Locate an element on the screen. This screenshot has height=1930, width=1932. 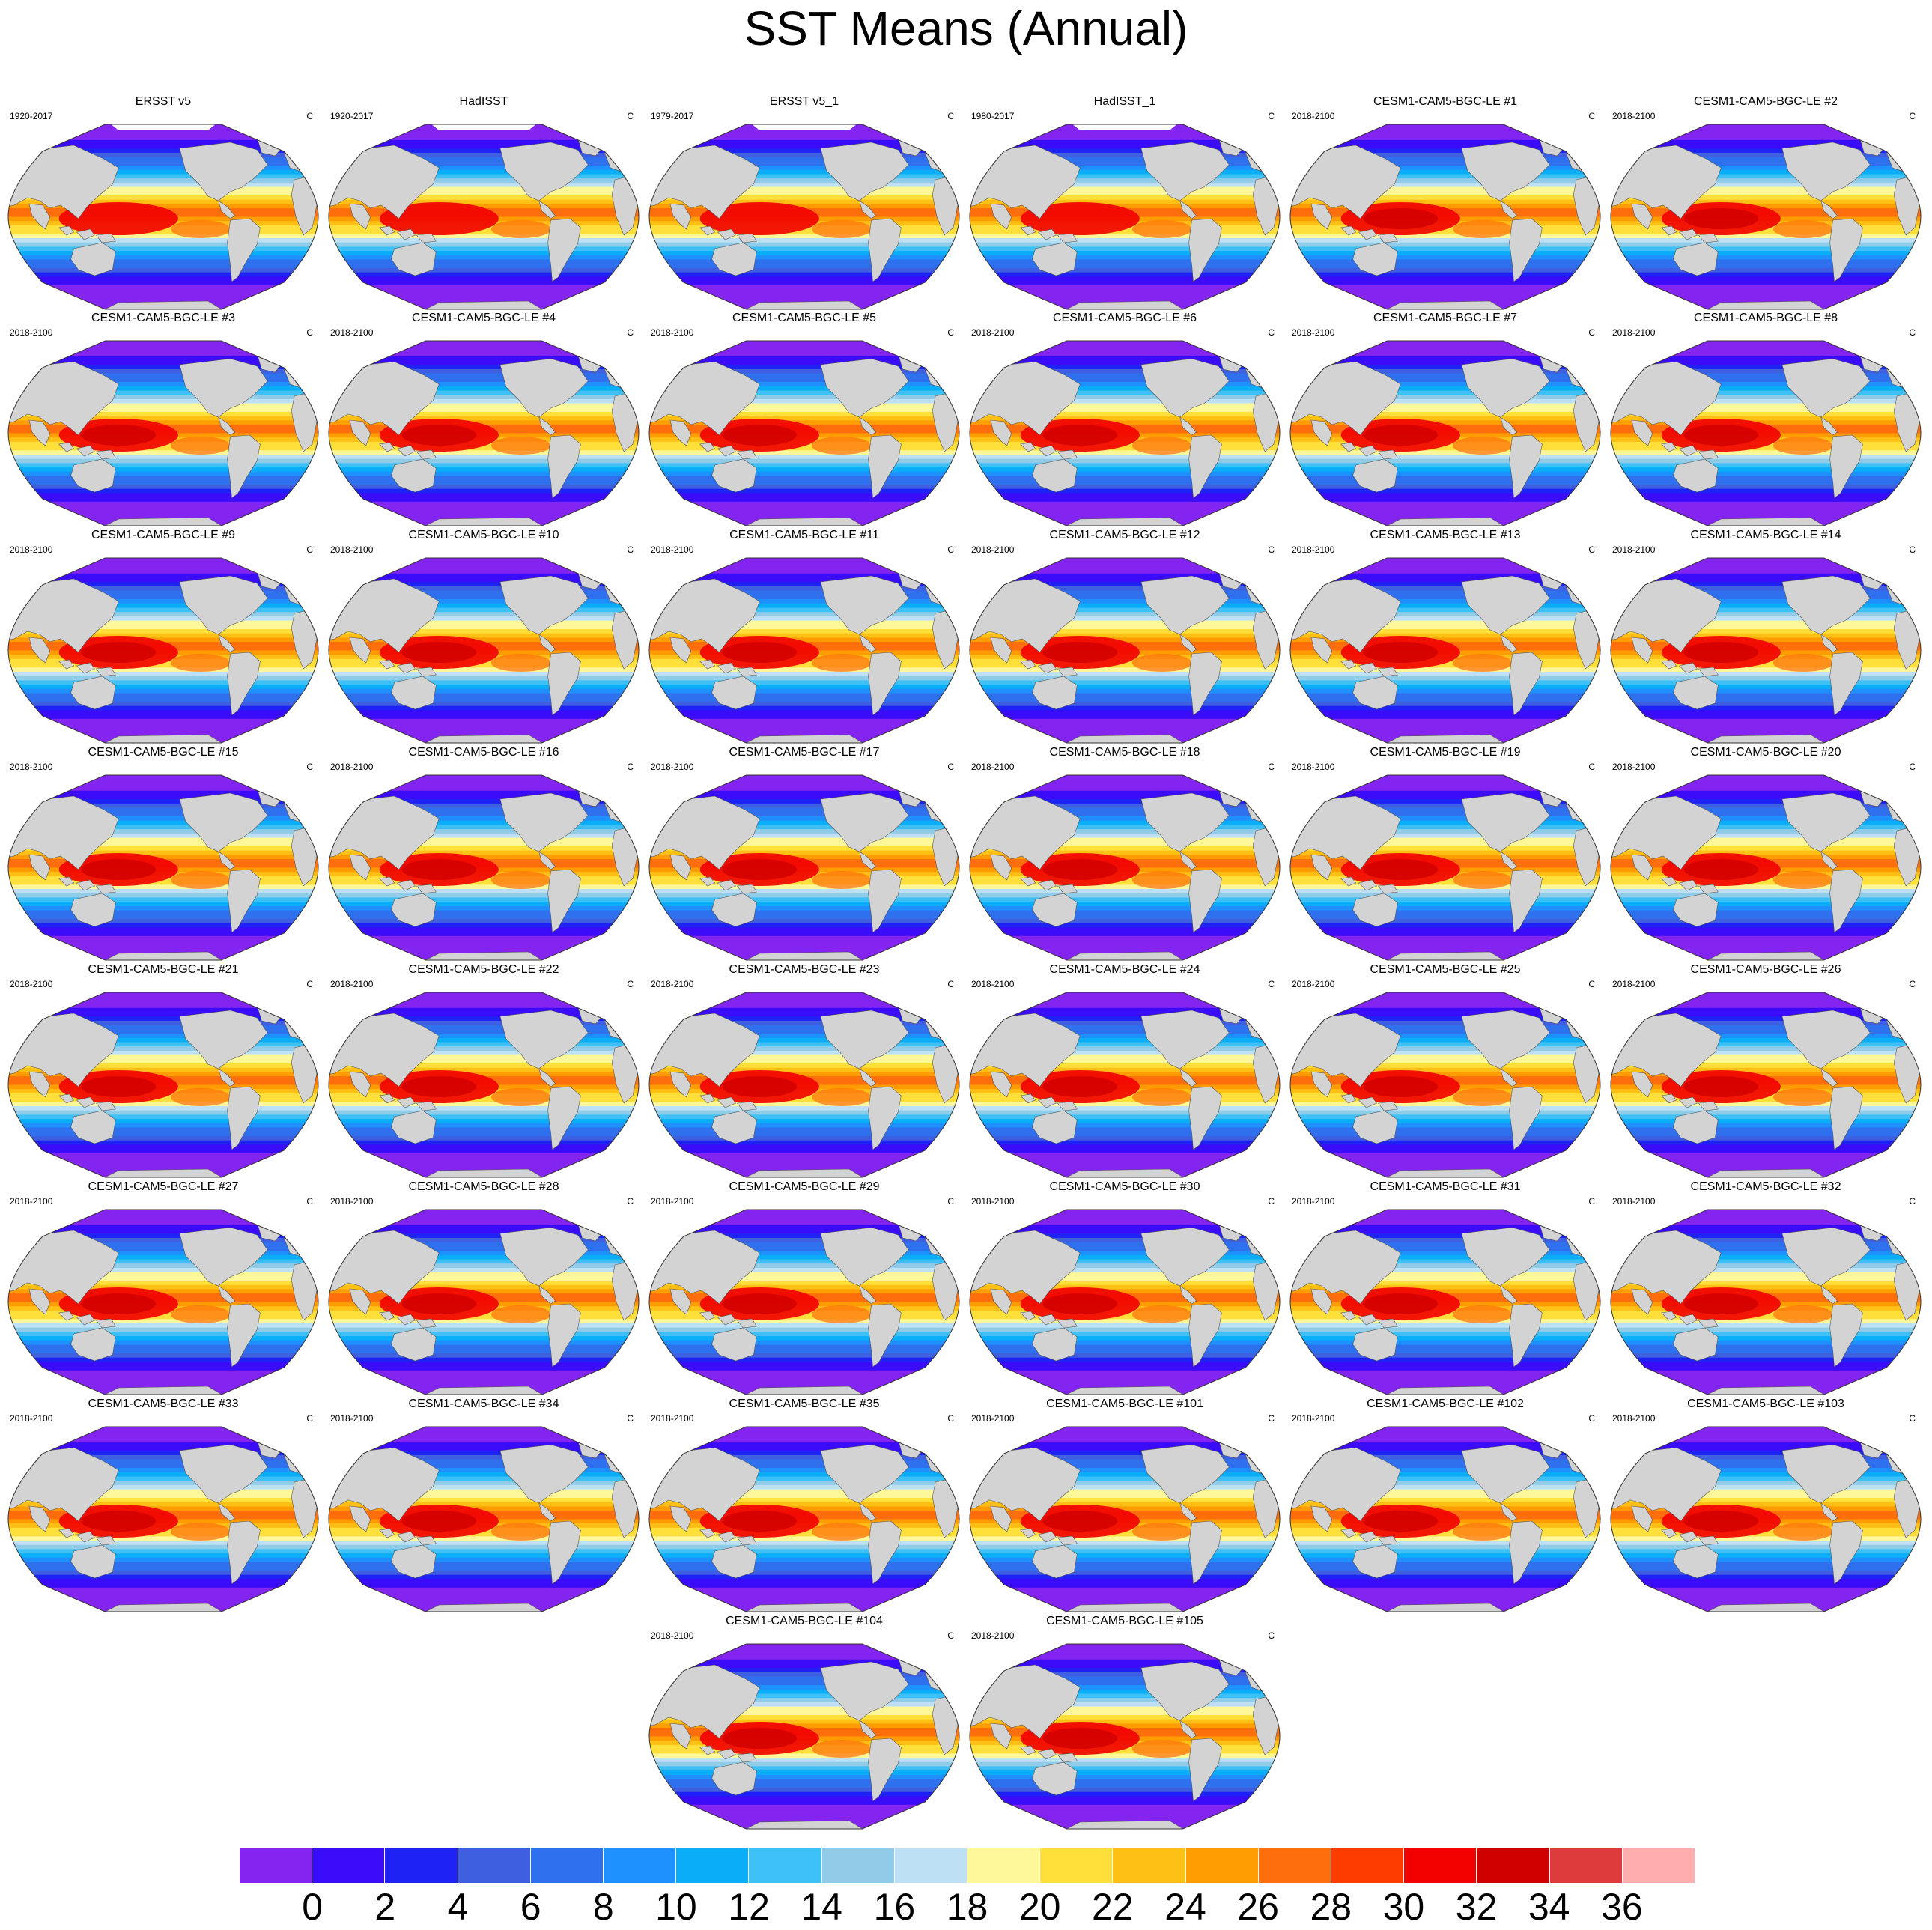
map-panel: CESM1-CAM5-BGC-LE #31 2018-2100 C is located at coordinates (1445, 1289).